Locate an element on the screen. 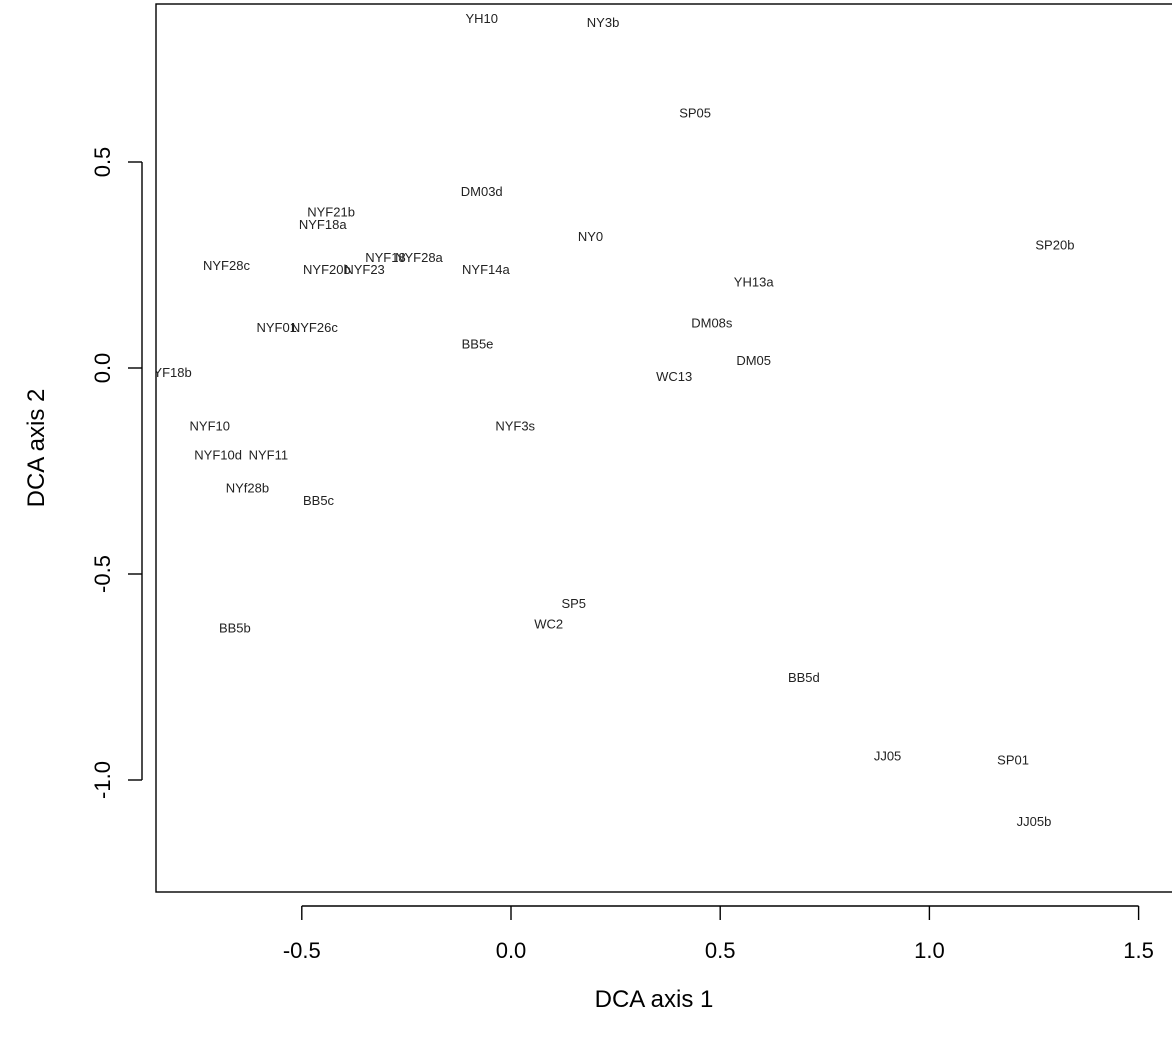 Image resolution: width=1172 pixels, height=1040 pixels. point-label-nyf28b: NYf28b is located at coordinates (247, 487).